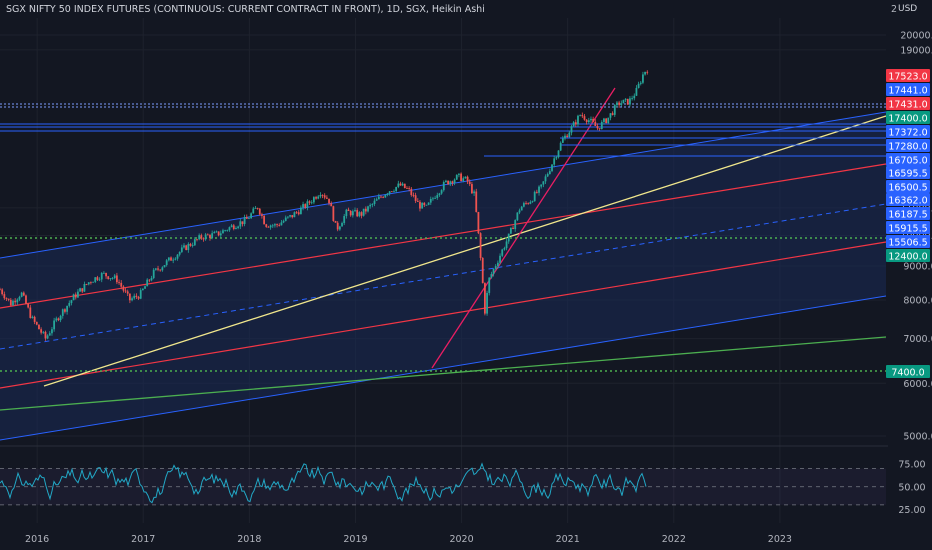  I want to click on time-axis: 2016 2017 2018 2019 2020 2021 2022 2023, so click(408, 539).